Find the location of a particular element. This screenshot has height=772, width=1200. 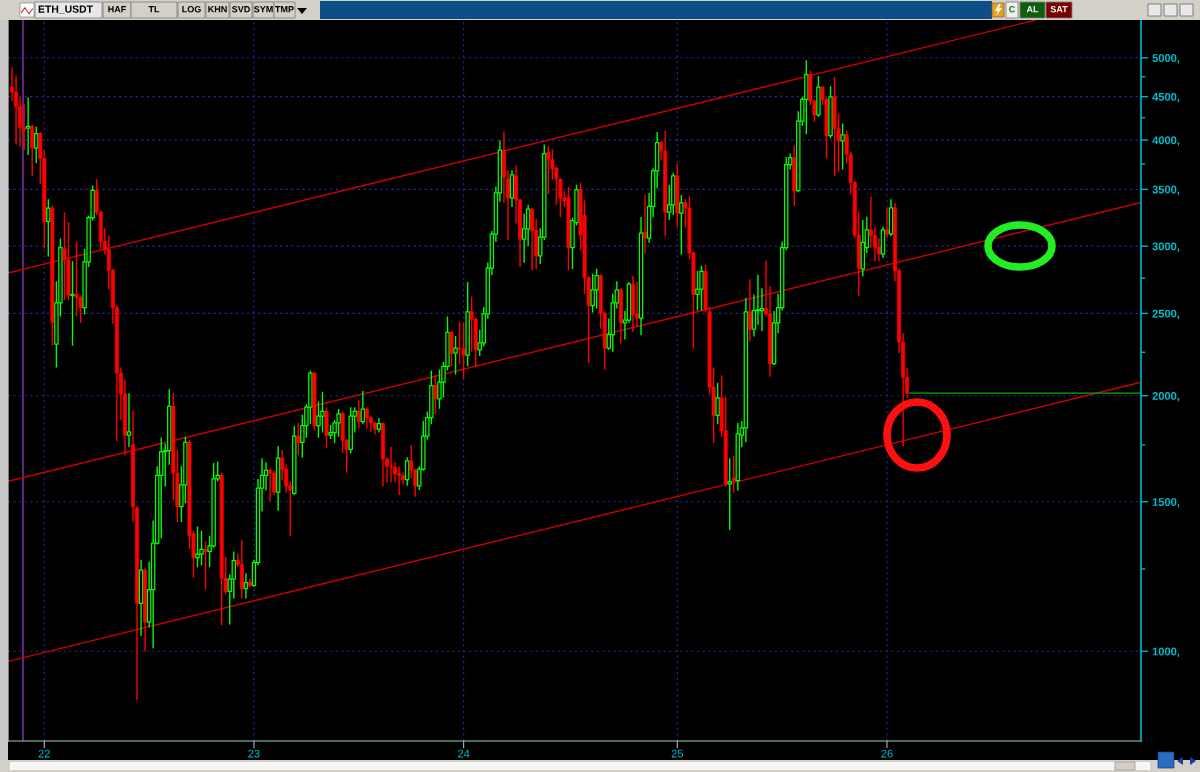

x-tick-label: 26 is located at coordinates (887, 753).